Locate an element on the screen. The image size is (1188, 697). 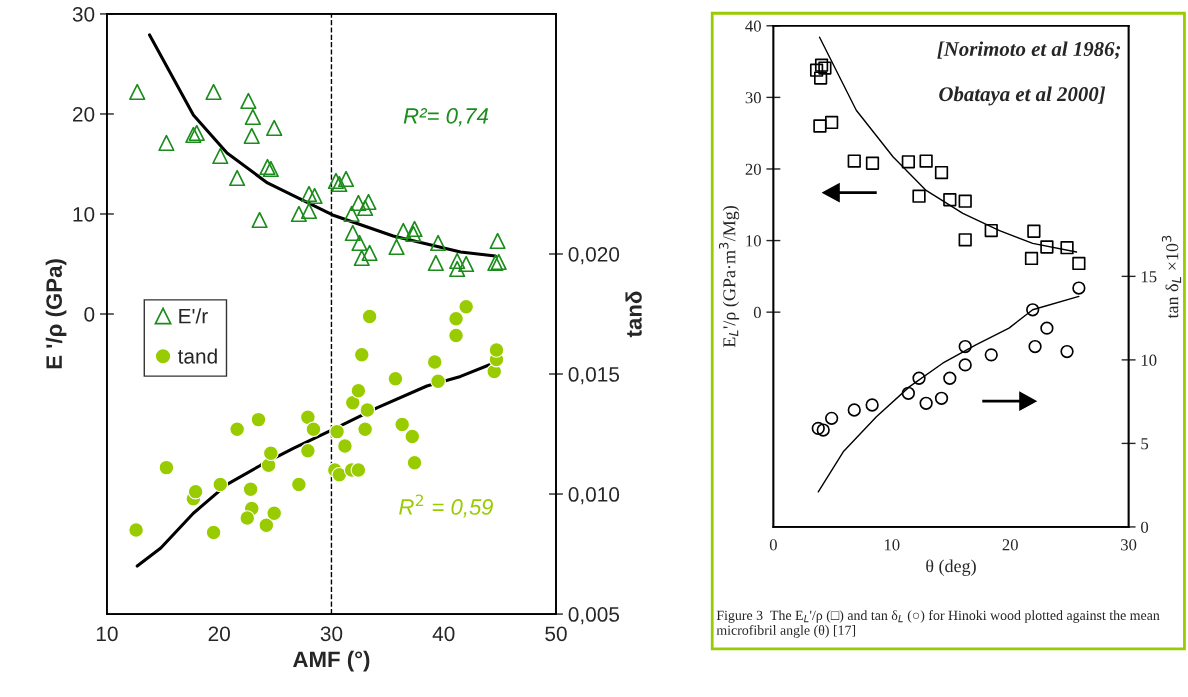
annotation: [Norimoto et al 1986; is located at coordinates (1029, 50).